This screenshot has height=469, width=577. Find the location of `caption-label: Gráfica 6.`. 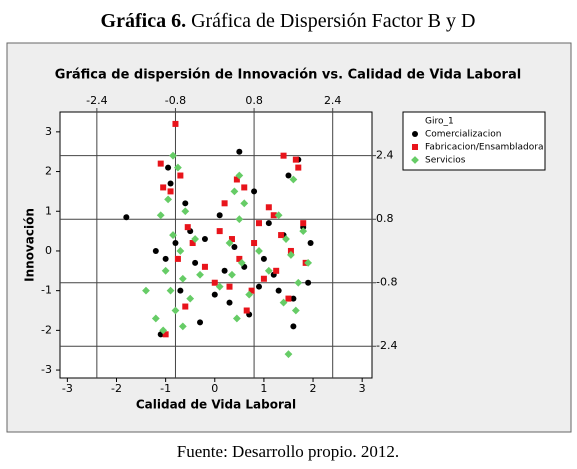

caption-label: Gráfica 6. is located at coordinates (144, 21).